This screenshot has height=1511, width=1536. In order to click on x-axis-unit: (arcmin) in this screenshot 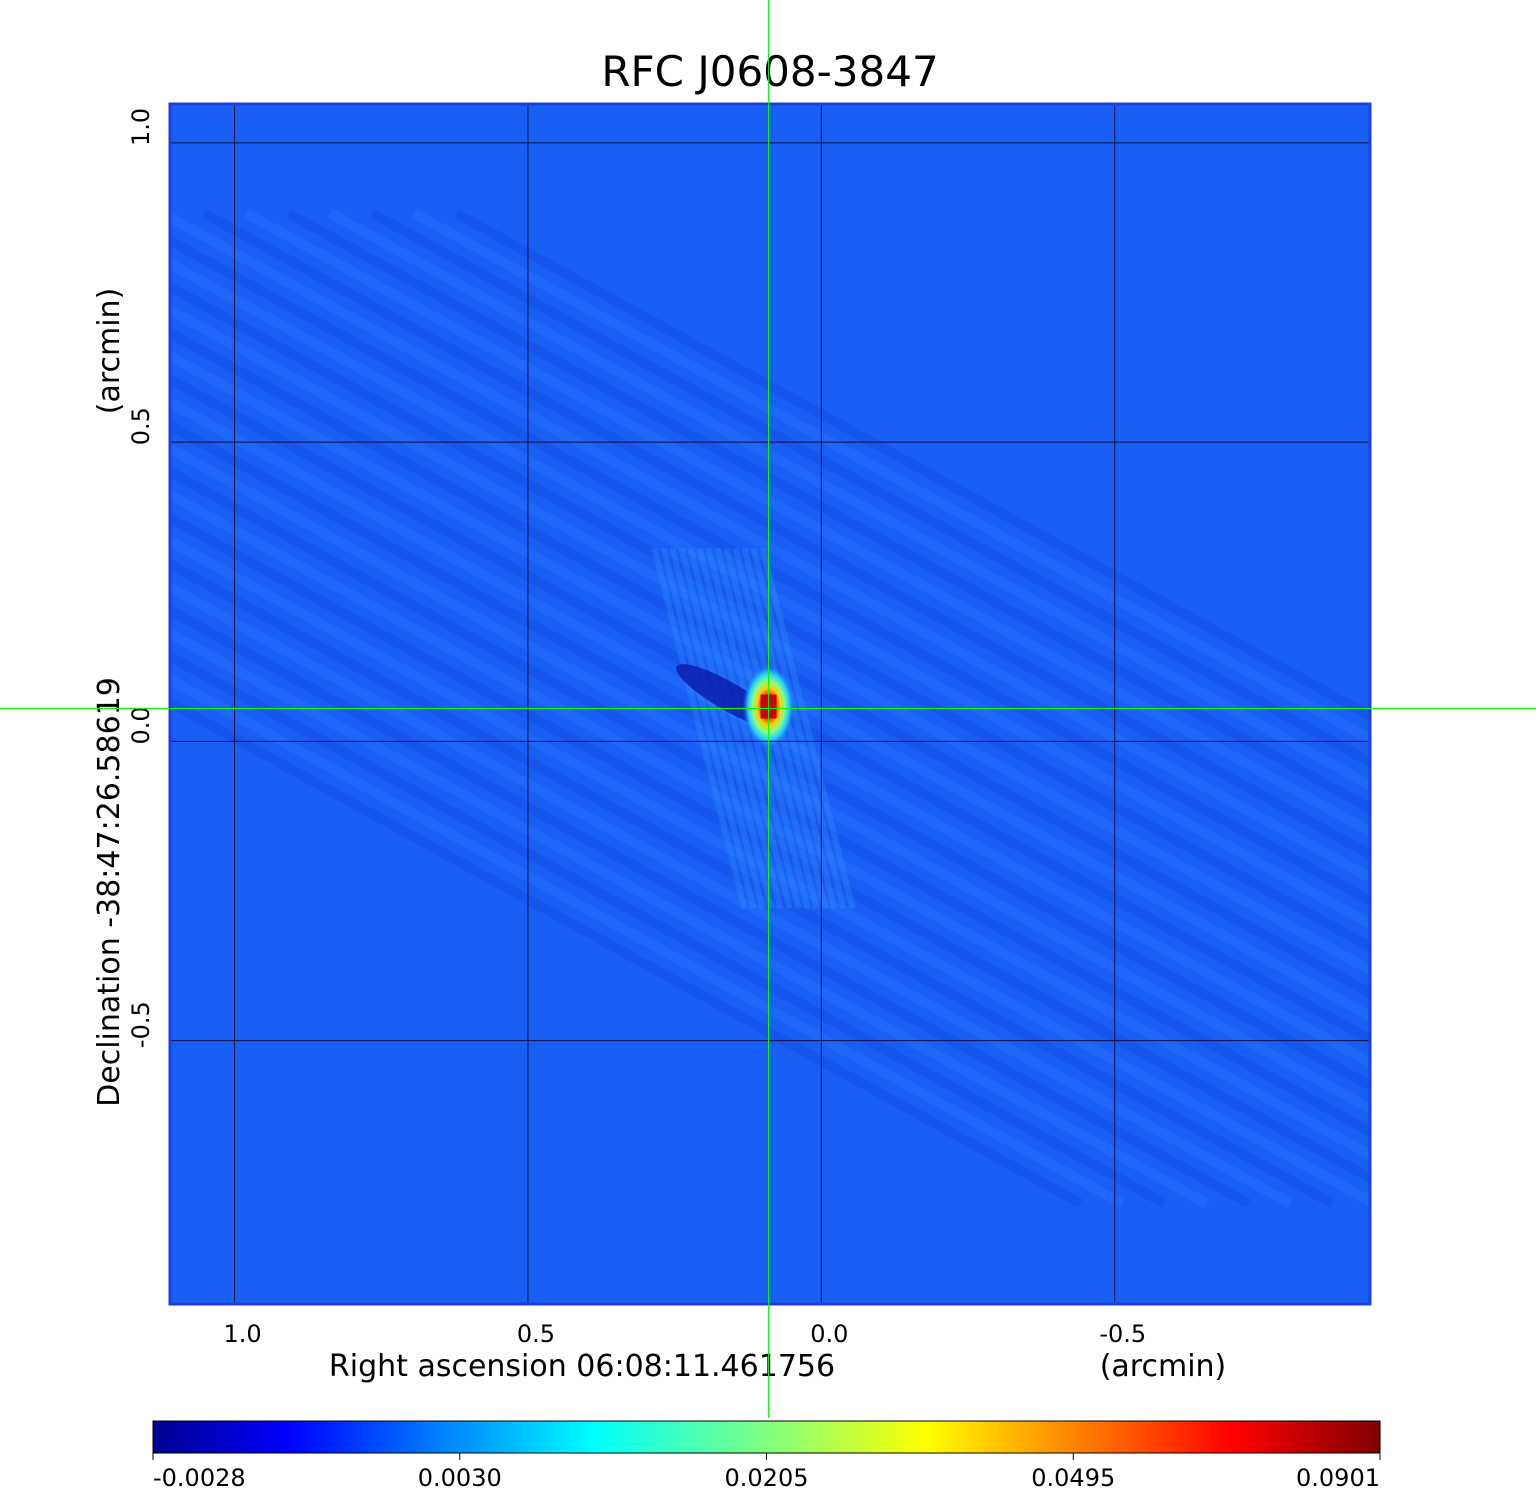, I will do `click(1163, 1366)`.